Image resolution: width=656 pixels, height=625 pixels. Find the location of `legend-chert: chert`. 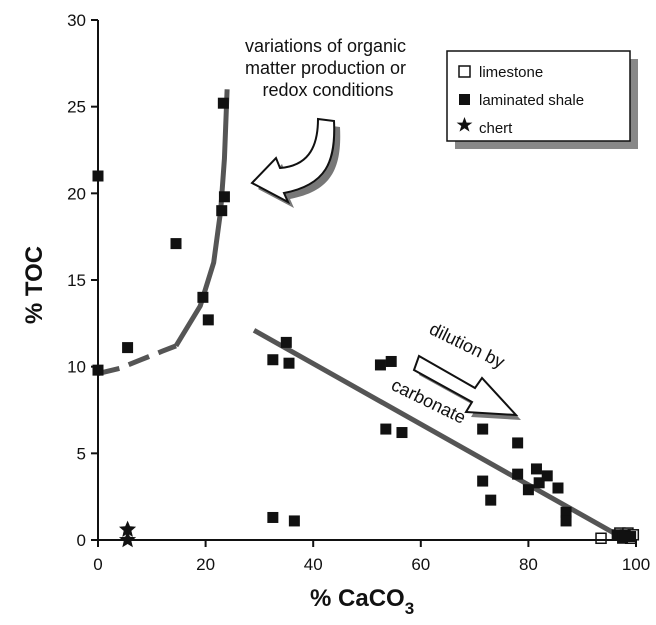

legend-chert: chert is located at coordinates (496, 128).